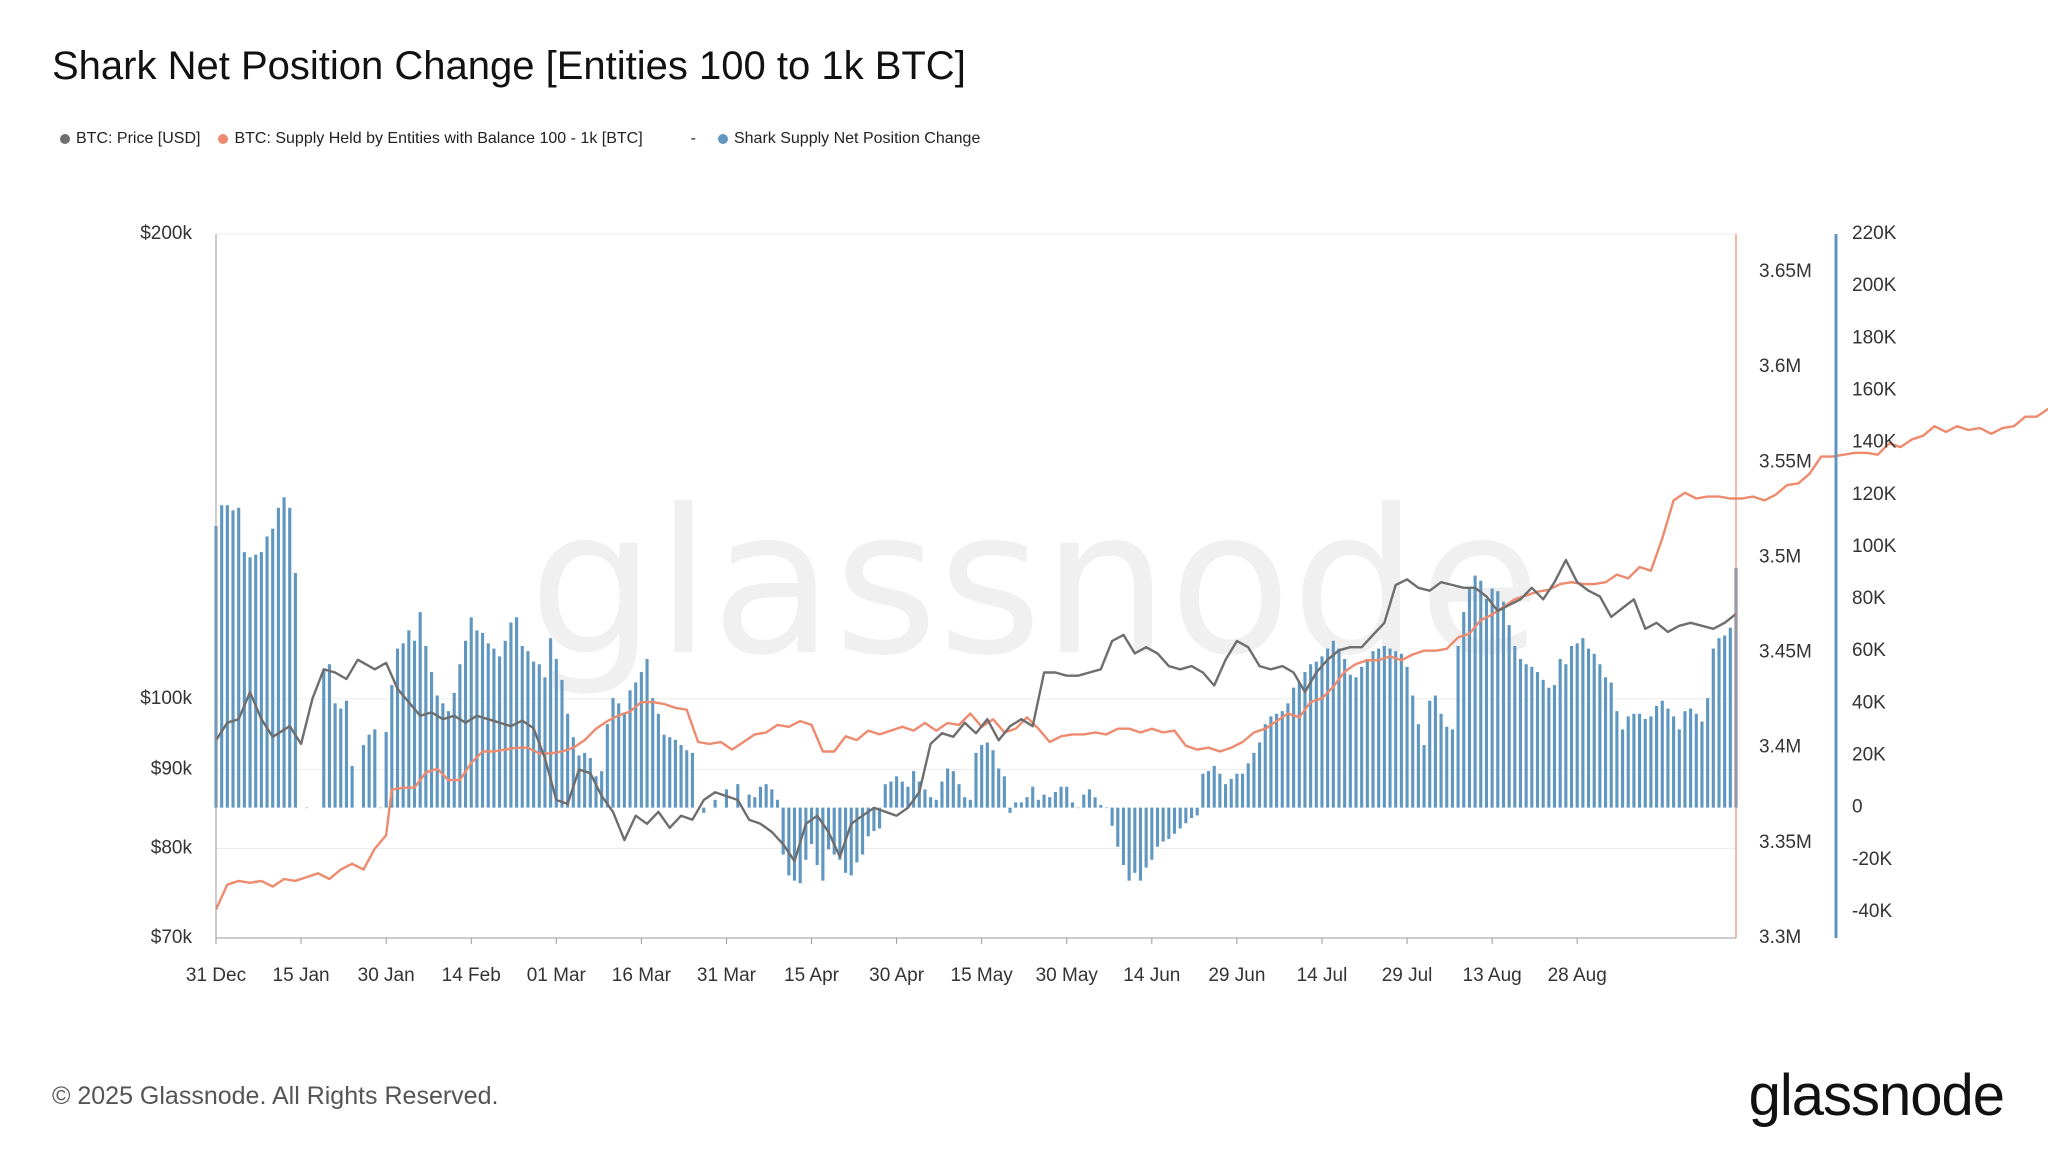  I want to click on x-tick-label: 30 Jan, so click(386, 975).